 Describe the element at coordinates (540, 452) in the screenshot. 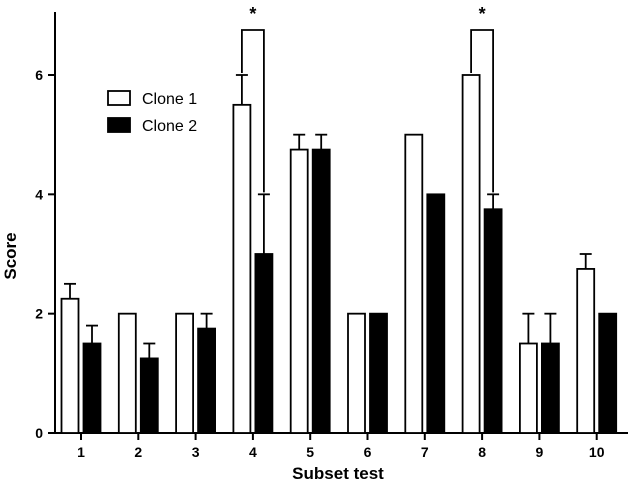

I see `x-tick-label: 9` at that location.